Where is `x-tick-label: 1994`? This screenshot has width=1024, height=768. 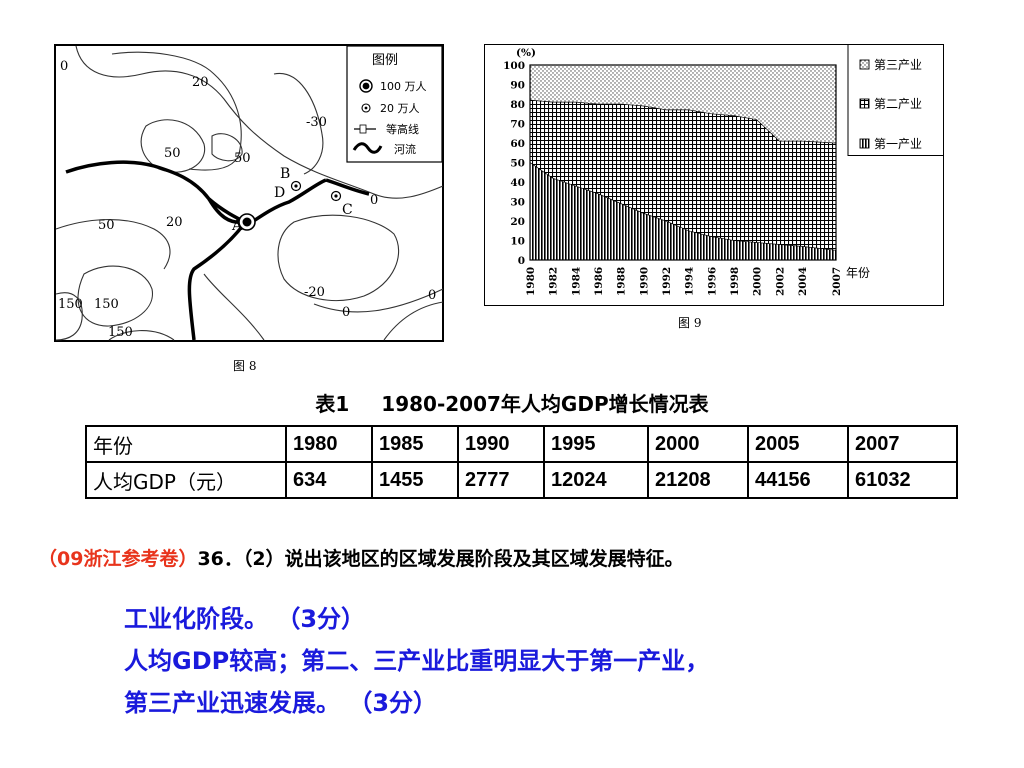
x-tick-label: 1994 is located at coordinates (690, 281).